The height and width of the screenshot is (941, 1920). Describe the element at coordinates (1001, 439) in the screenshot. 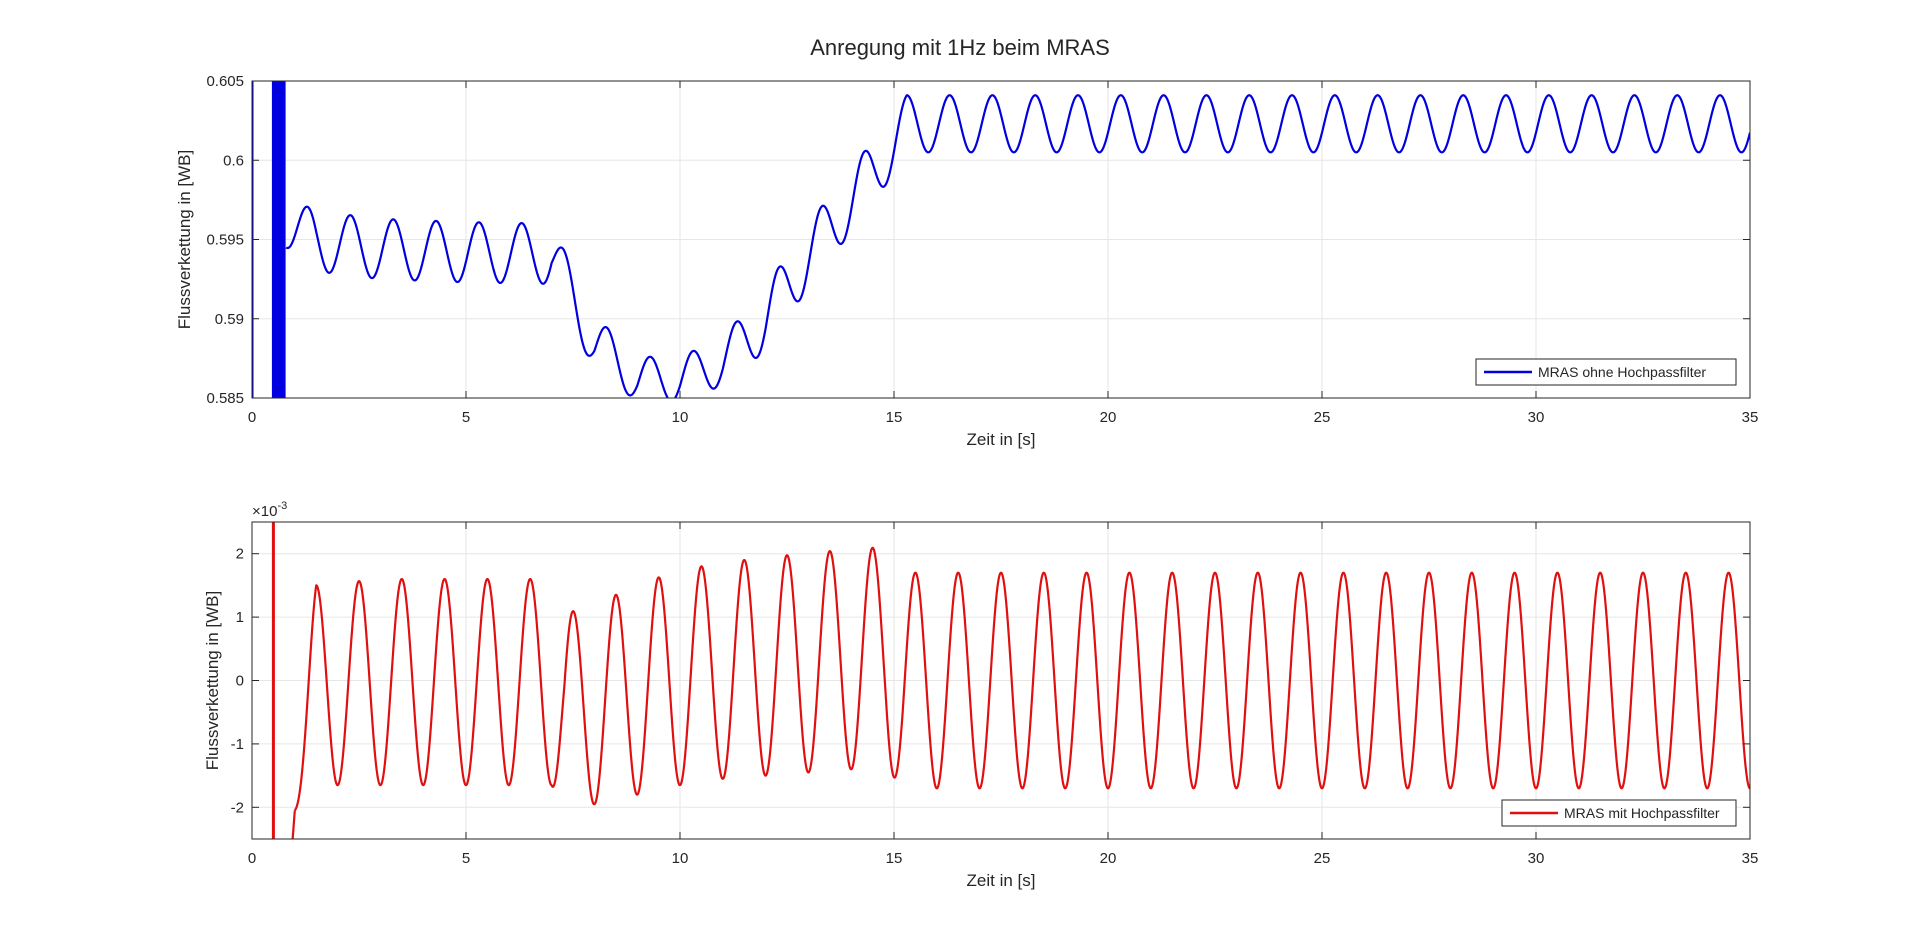

I see `x-axis-label-top: Zeit in [s]` at that location.